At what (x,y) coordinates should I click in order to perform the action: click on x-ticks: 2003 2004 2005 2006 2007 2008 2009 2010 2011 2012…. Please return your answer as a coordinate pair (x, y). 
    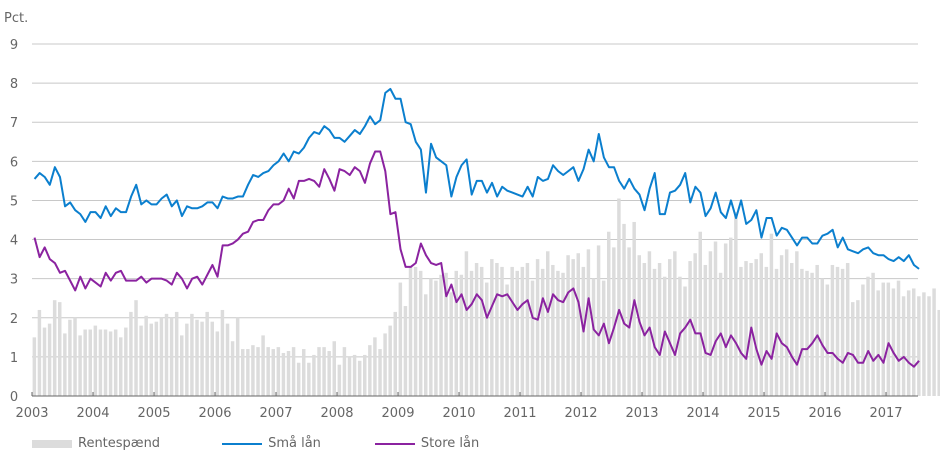
    Looking at the image, I should click on (459, 406).